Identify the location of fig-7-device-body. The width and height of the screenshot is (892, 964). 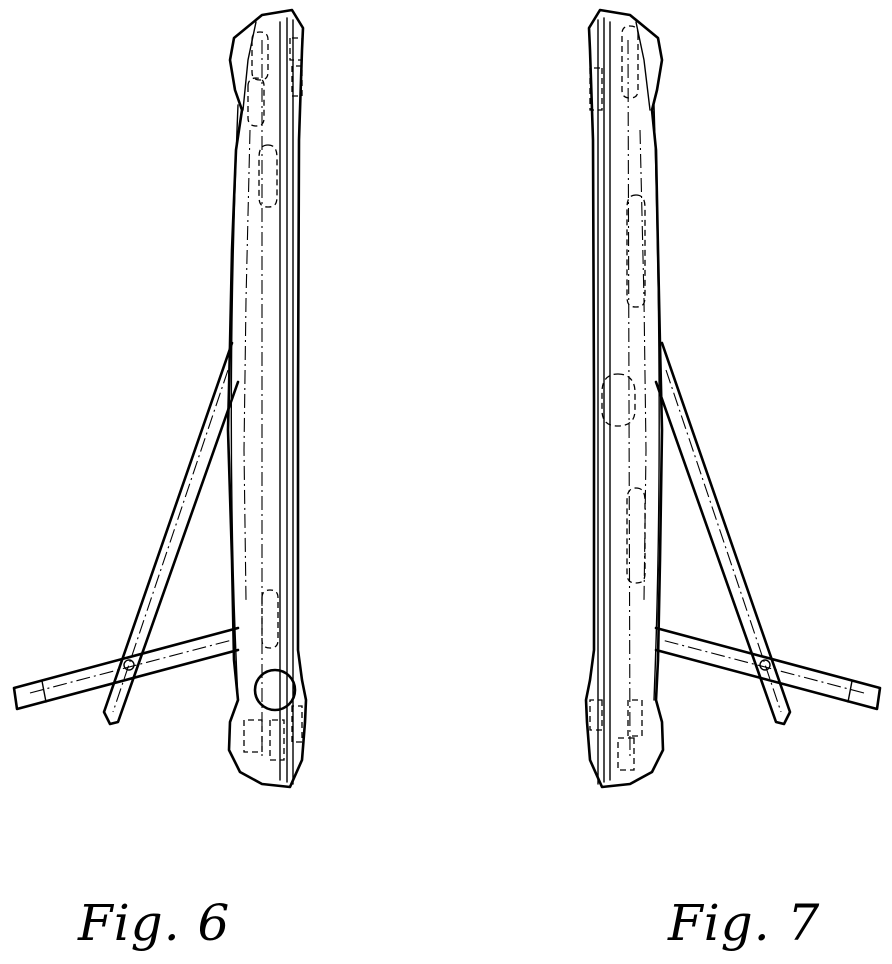
(624, 398).